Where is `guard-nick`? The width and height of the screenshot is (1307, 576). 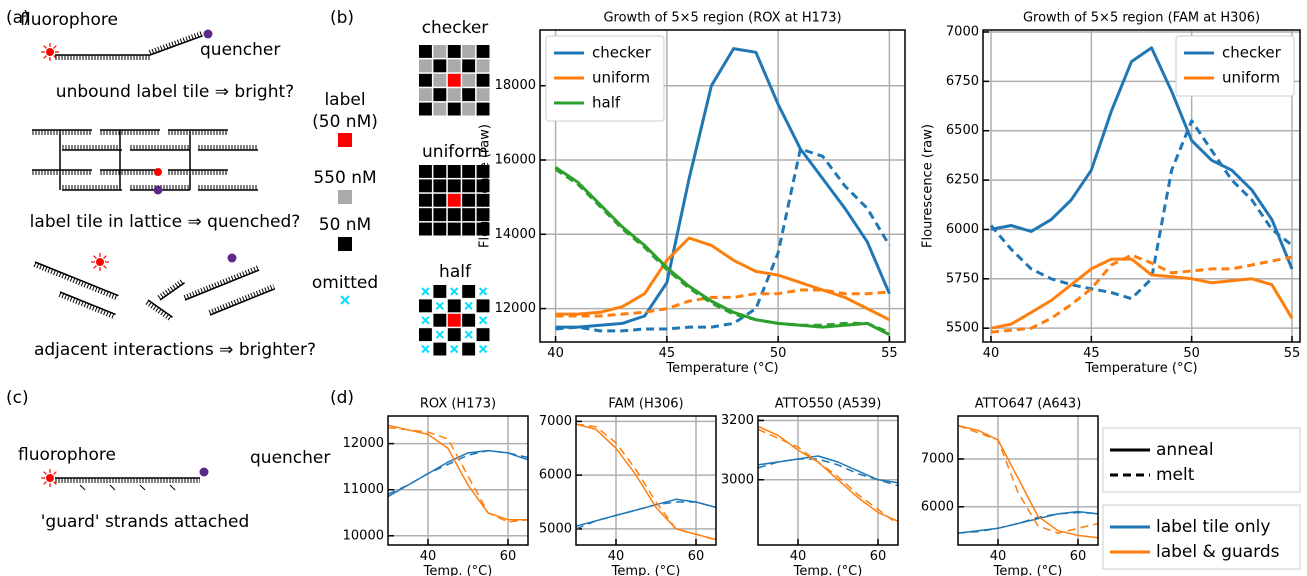
guard-nick is located at coordinates (142, 487).